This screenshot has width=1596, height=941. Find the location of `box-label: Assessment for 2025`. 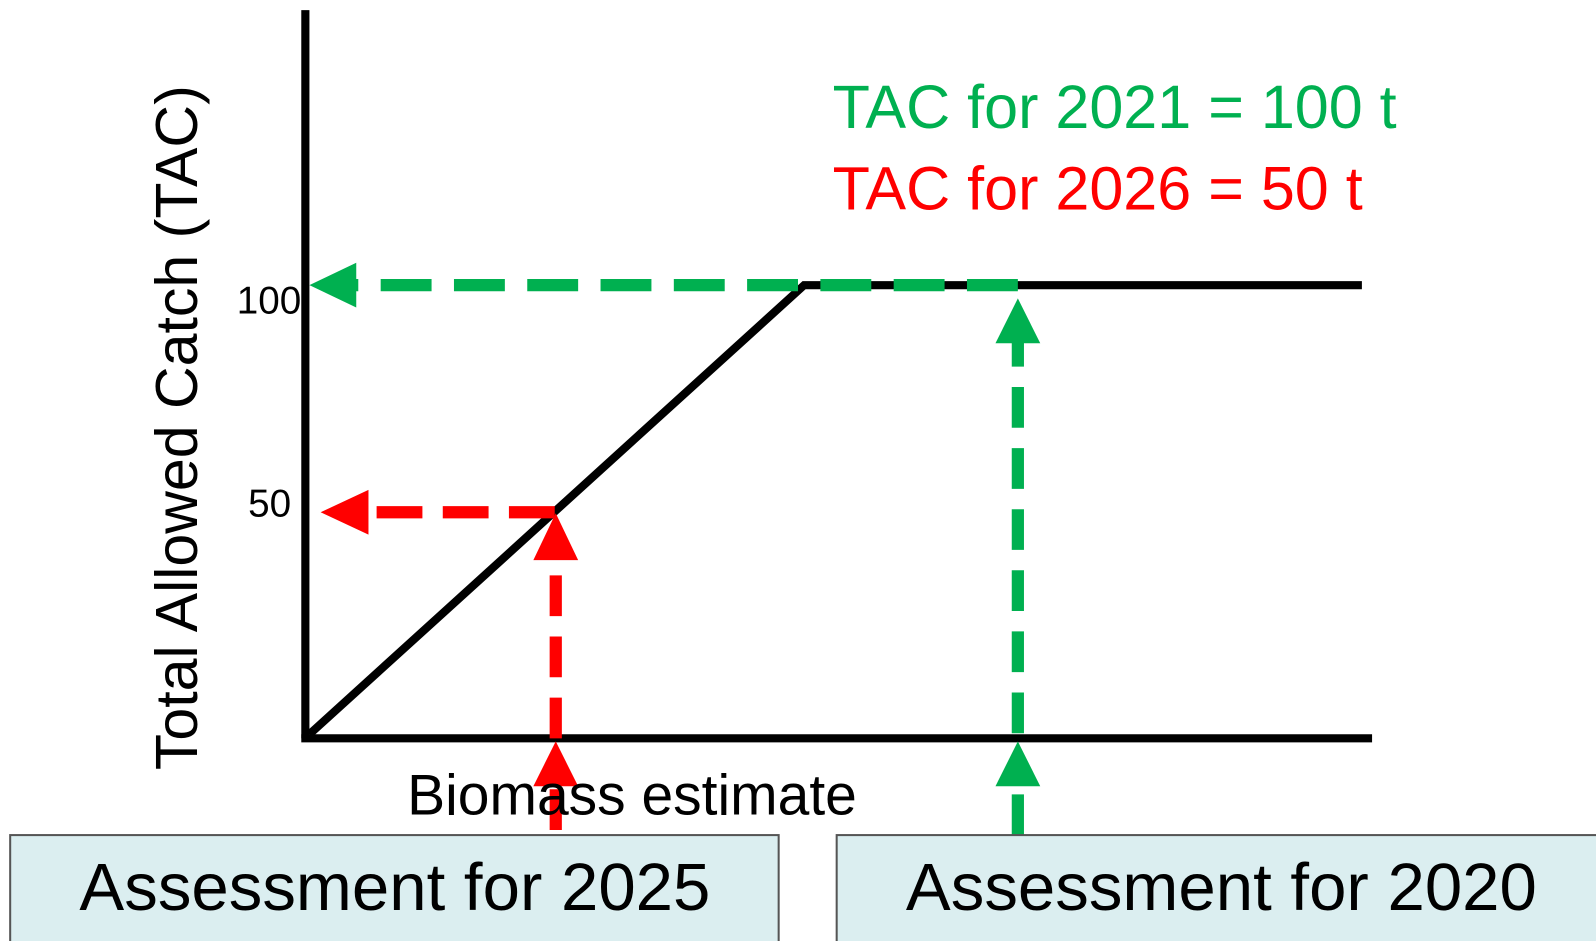

box-label: Assessment for 2025 is located at coordinates (394, 887).